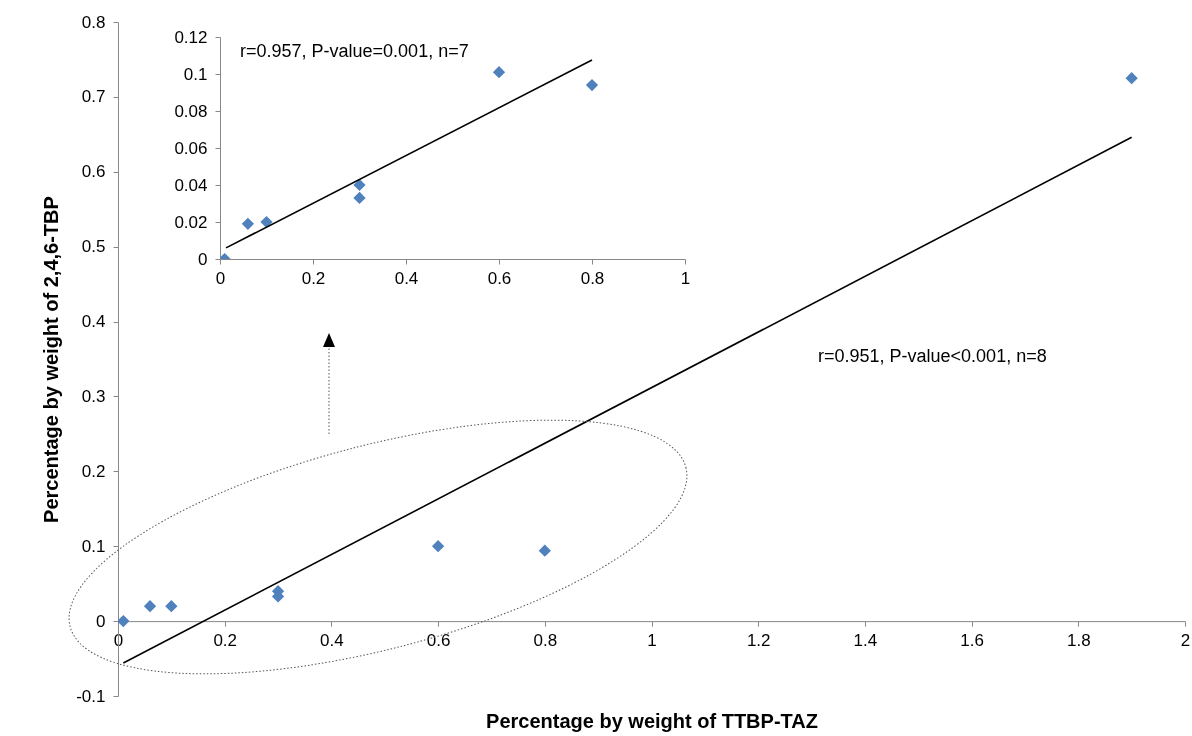 This screenshot has height=736, width=1192. Describe the element at coordinates (972, 640) in the screenshot. I see `x-tick-label: 1.6` at that location.